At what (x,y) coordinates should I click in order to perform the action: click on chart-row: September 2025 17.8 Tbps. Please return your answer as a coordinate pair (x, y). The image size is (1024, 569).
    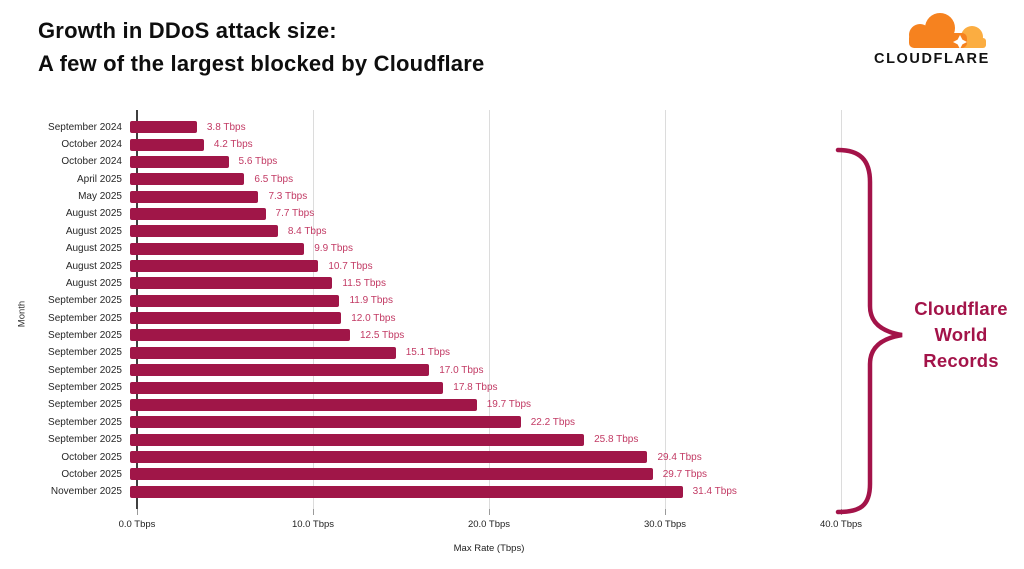
    Looking at the image, I should click on (512, 387).